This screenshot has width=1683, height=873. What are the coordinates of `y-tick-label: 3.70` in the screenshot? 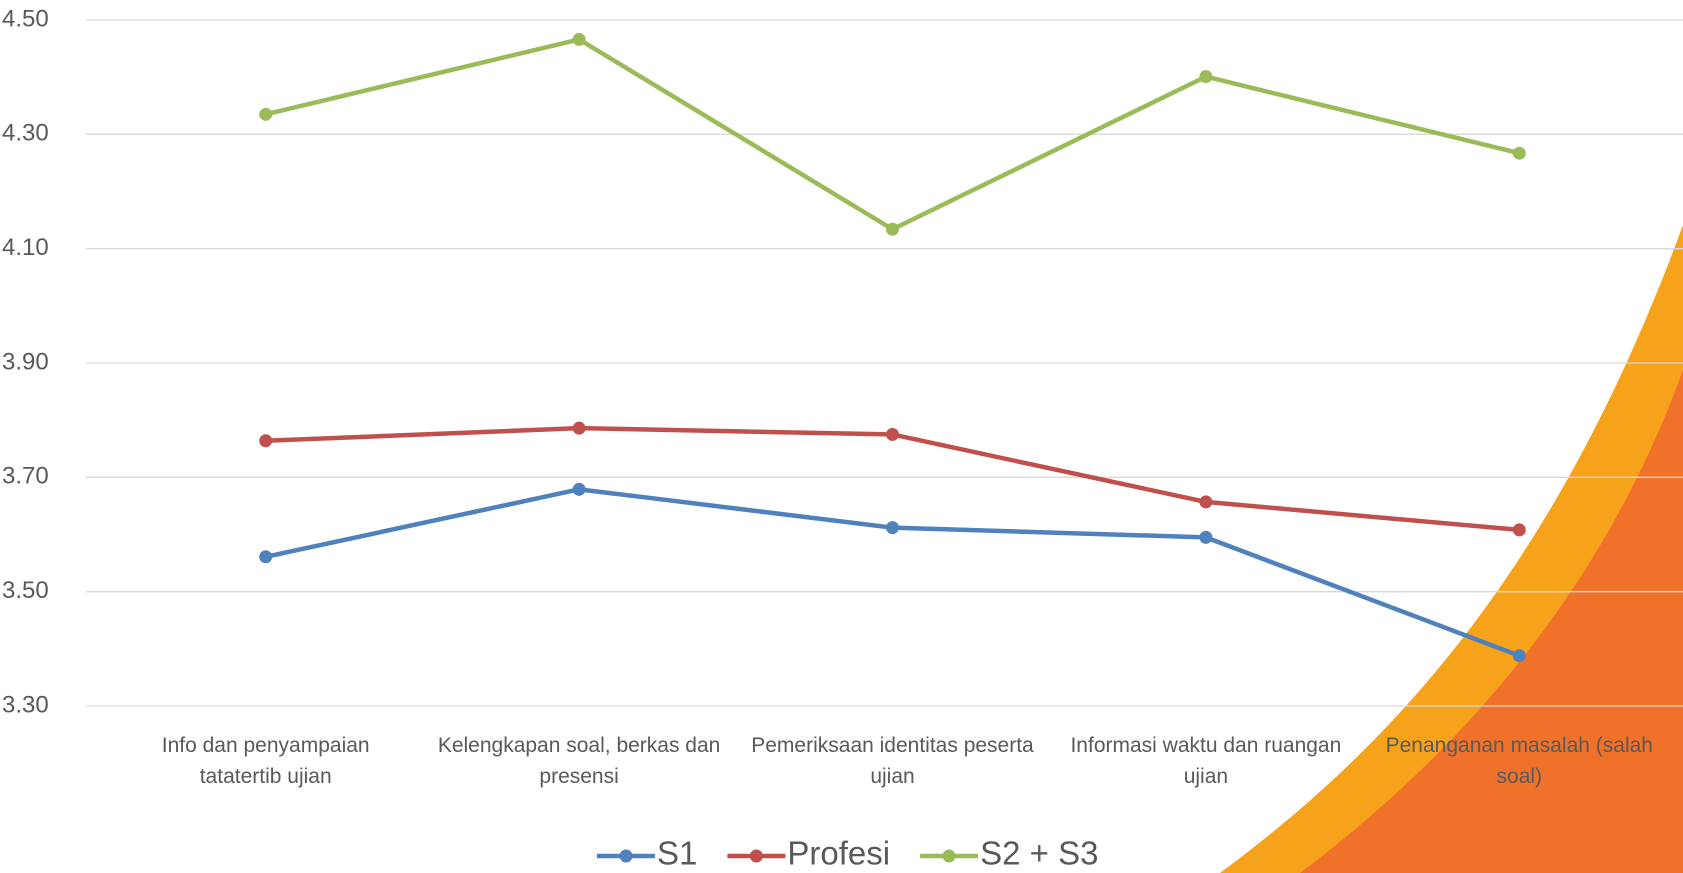 It's located at (25, 476).